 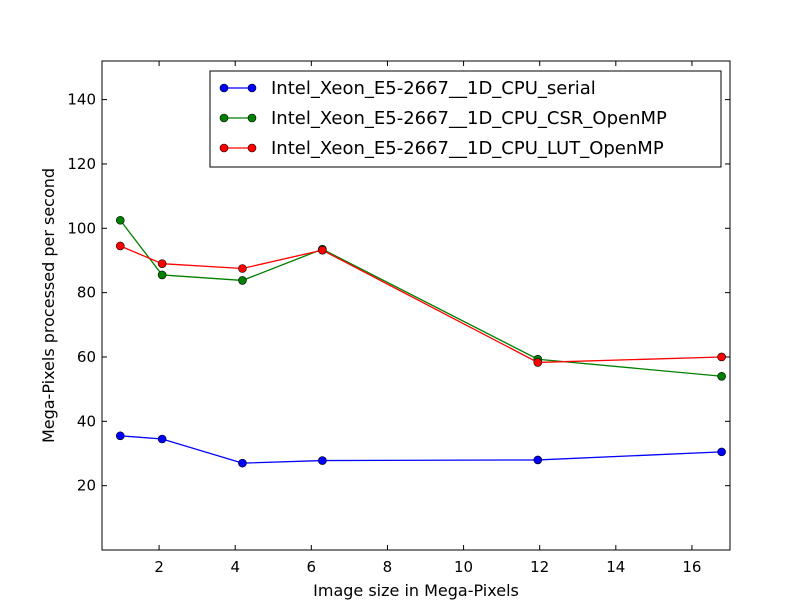 I want to click on y-tick-label: 60, so click(x=86, y=357).